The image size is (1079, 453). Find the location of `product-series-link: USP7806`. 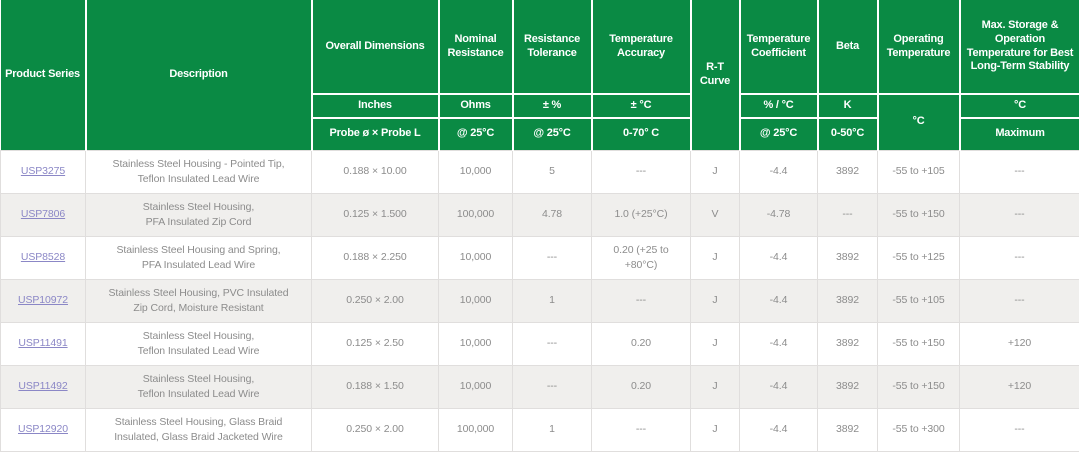

product-series-link: USP7806 is located at coordinates (43, 214).